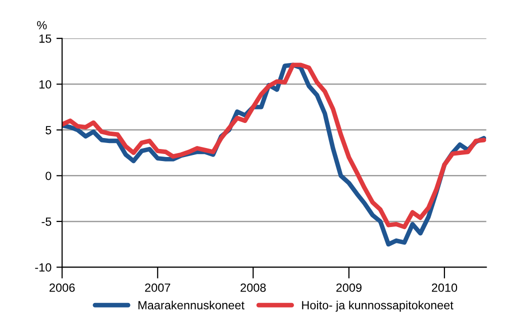 The width and height of the screenshot is (505, 334). Describe the element at coordinates (45, 38) in the screenshot. I see `y-tick-label: 15` at that location.